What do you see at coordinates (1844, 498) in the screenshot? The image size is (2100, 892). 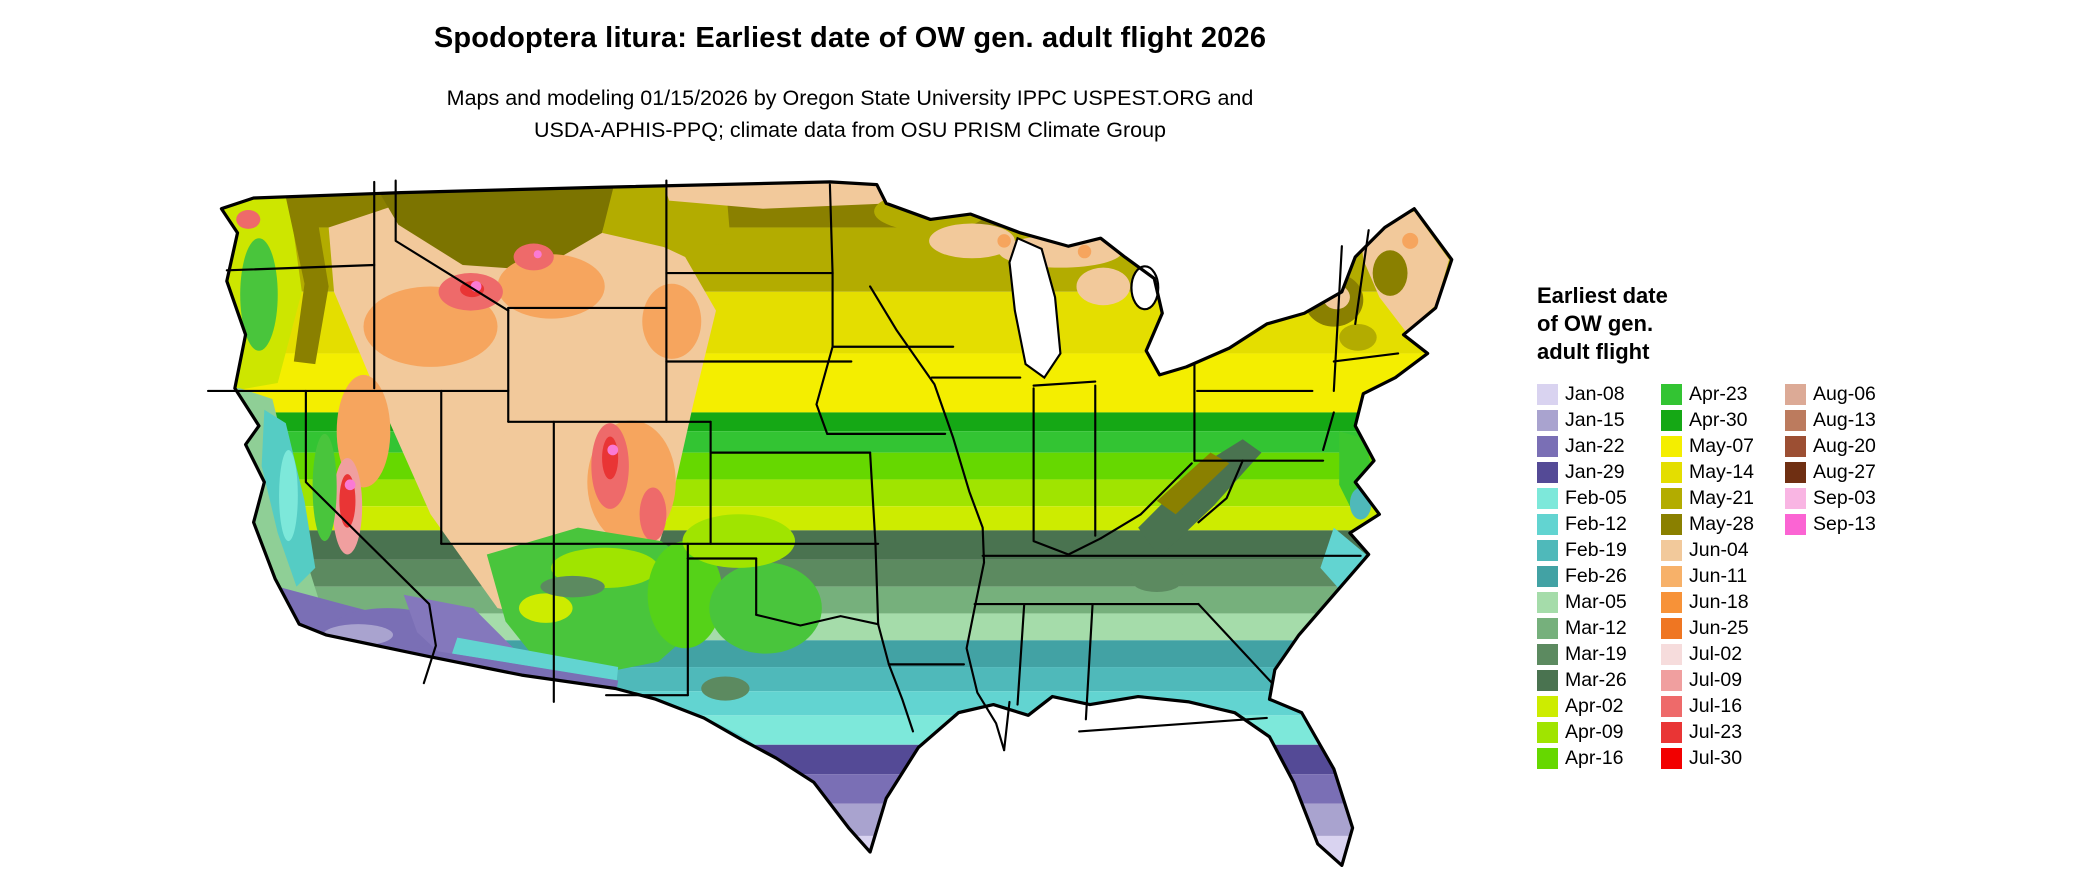 I see `legend-label: Sep-03` at bounding box center [1844, 498].